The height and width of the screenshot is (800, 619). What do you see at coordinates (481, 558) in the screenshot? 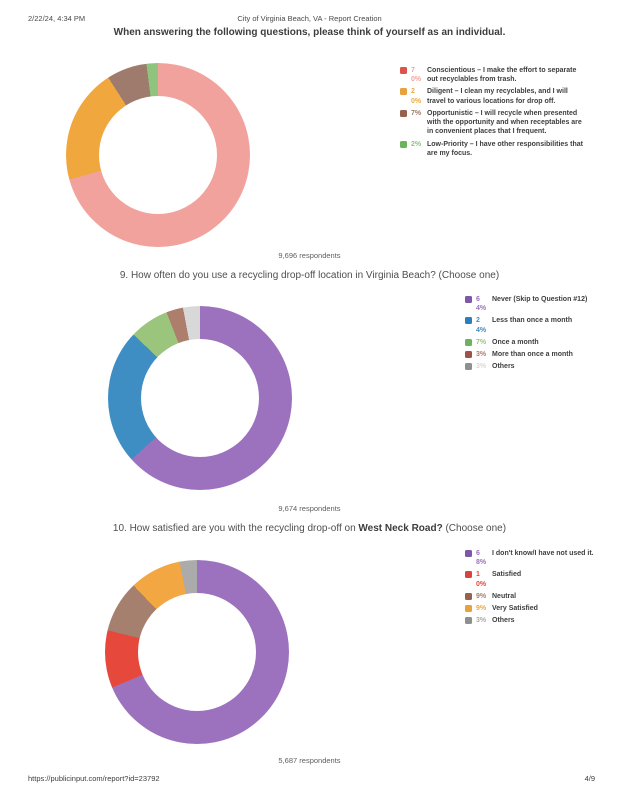
I see `legend-percent: 68%` at bounding box center [481, 558].